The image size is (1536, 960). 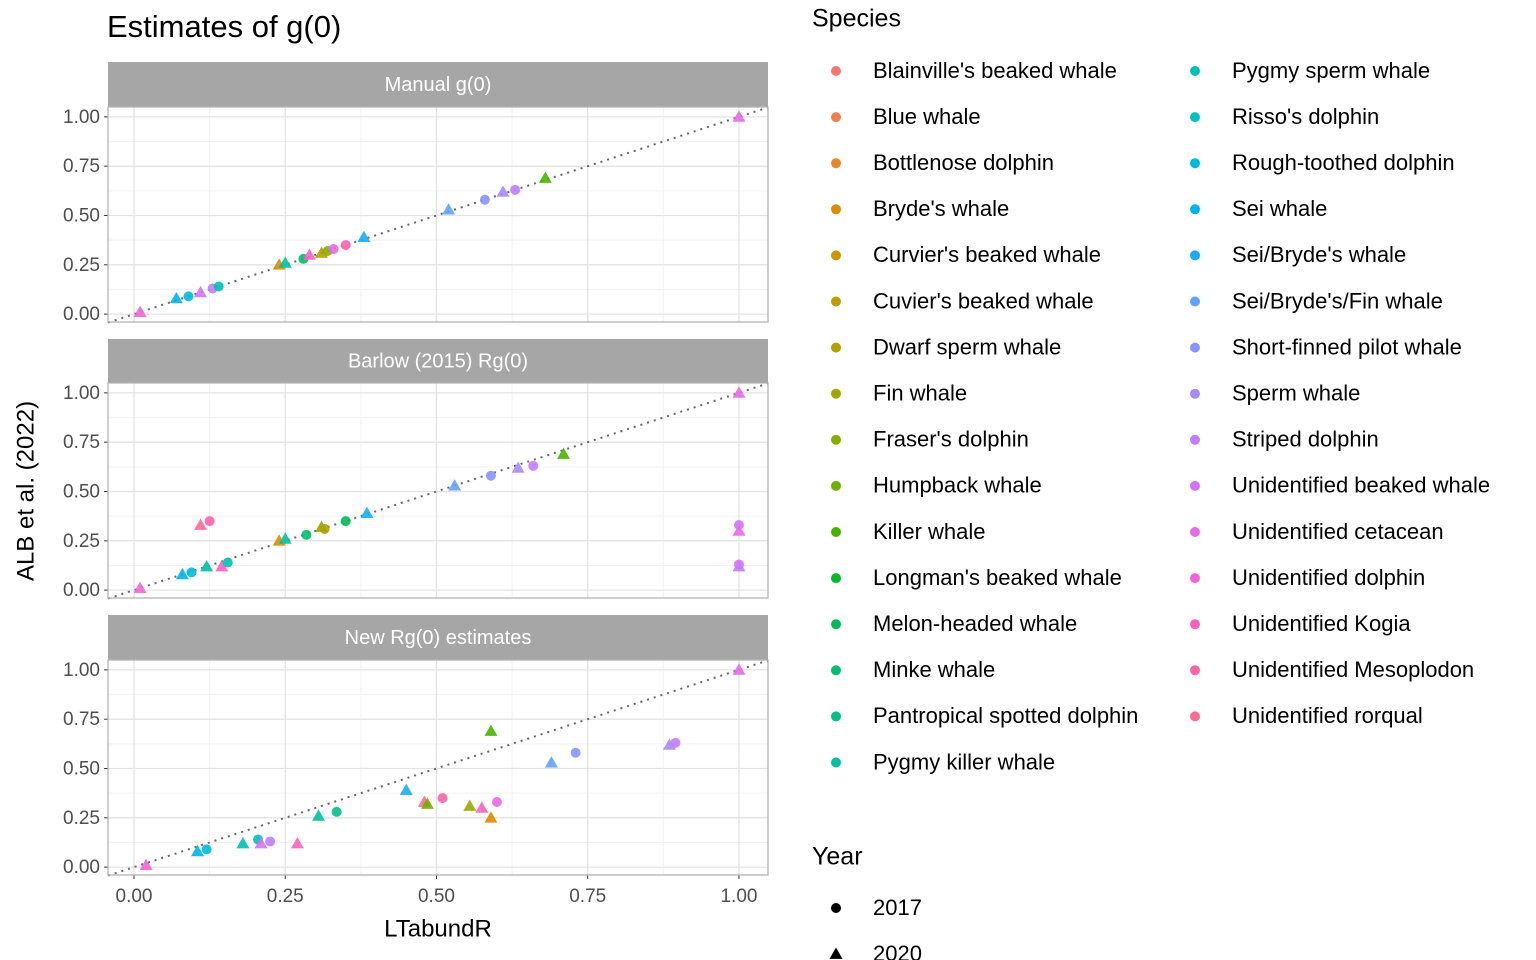 What do you see at coordinates (897, 950) in the screenshot?
I see `legend-label: 2020` at bounding box center [897, 950].